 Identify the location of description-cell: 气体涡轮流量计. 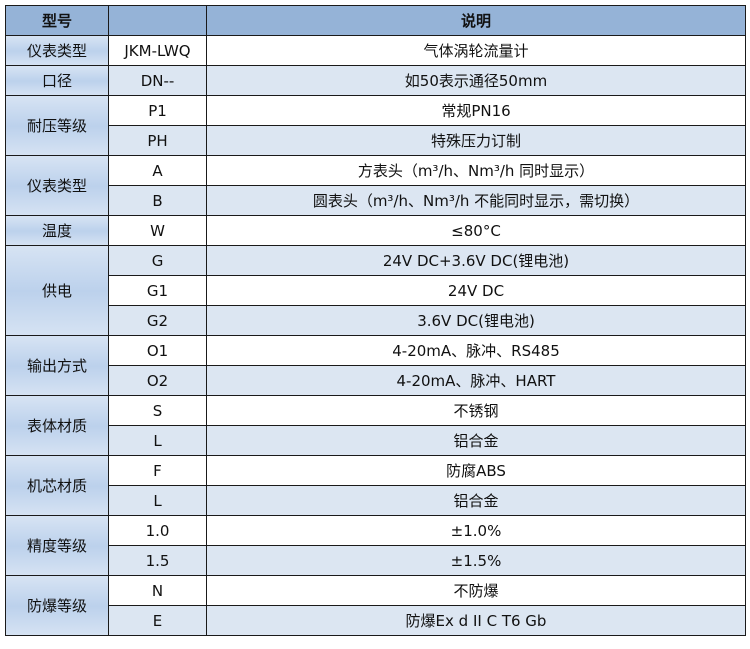
(476, 50).